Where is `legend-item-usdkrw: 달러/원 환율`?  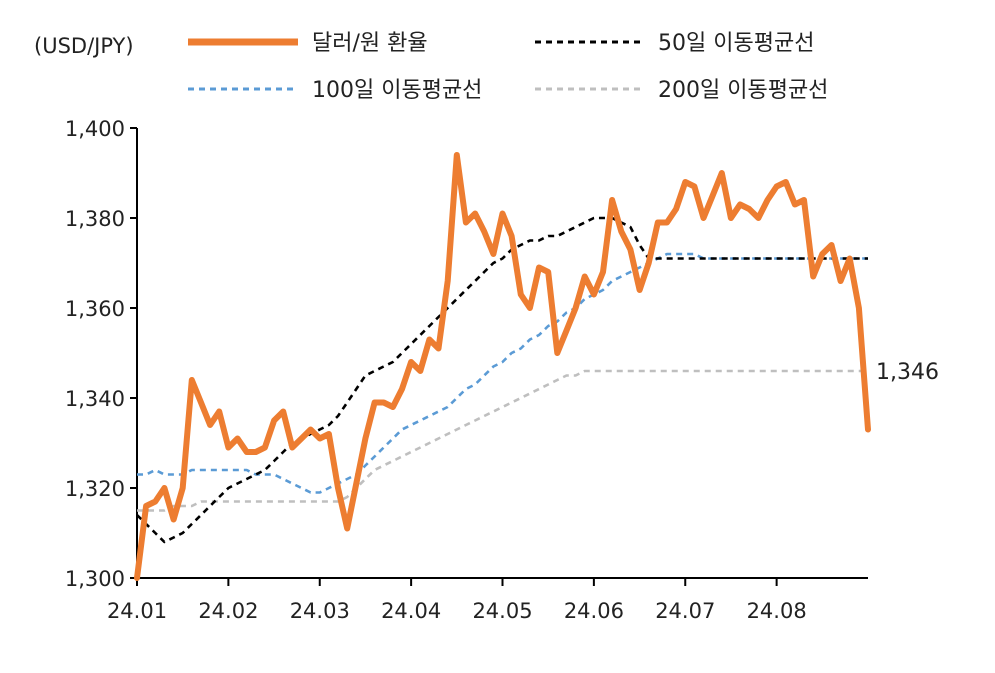
legend-item-usdkrw: 달러/원 환율 is located at coordinates (308, 43).